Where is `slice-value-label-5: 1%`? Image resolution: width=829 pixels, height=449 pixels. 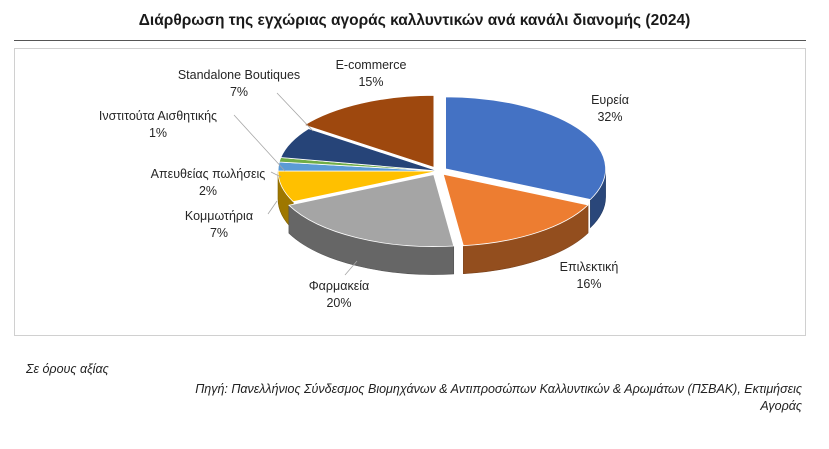
slice-value-label-5: 1% is located at coordinates (158, 133).